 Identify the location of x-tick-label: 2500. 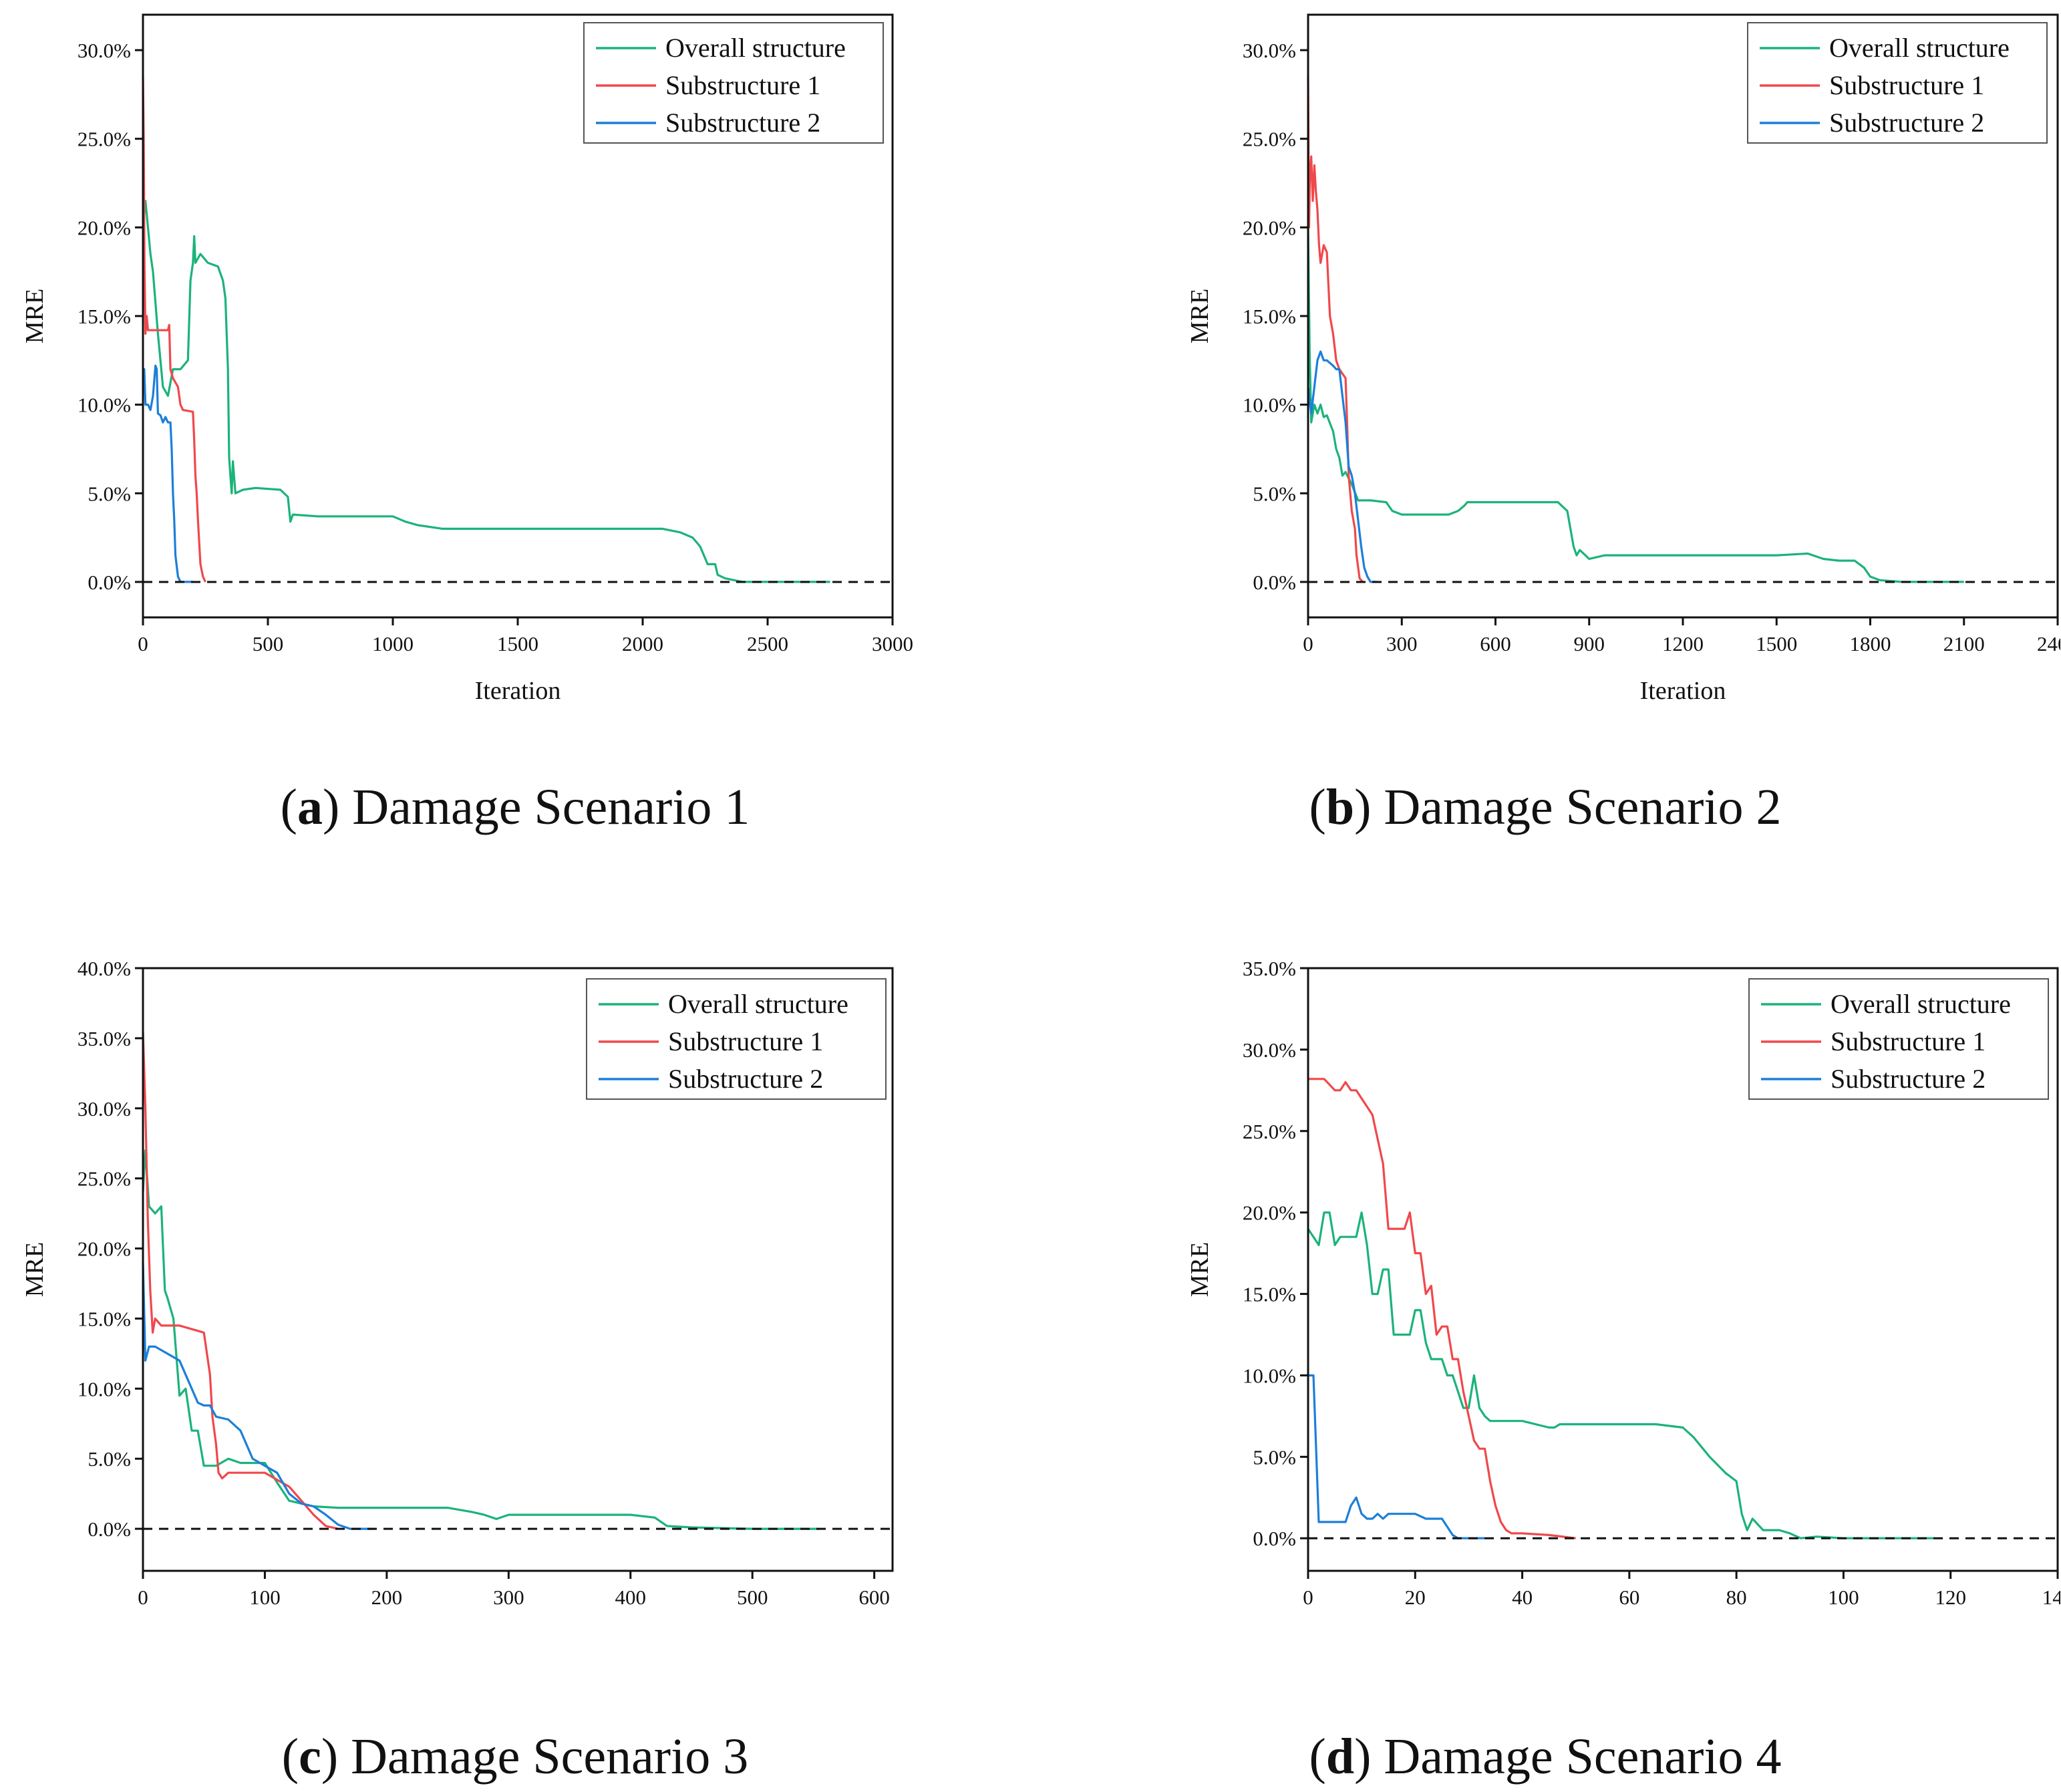
(767, 643).